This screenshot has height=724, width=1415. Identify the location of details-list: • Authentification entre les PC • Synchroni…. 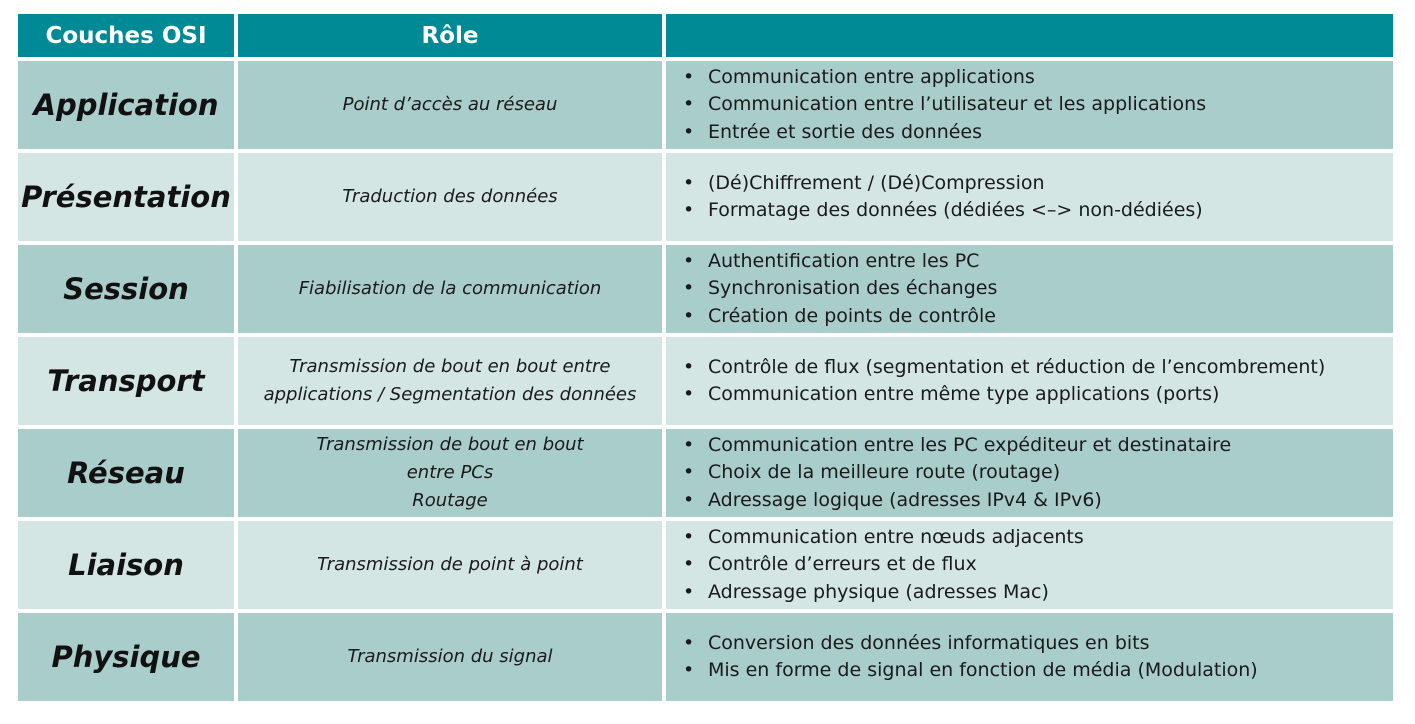
(1029, 289).